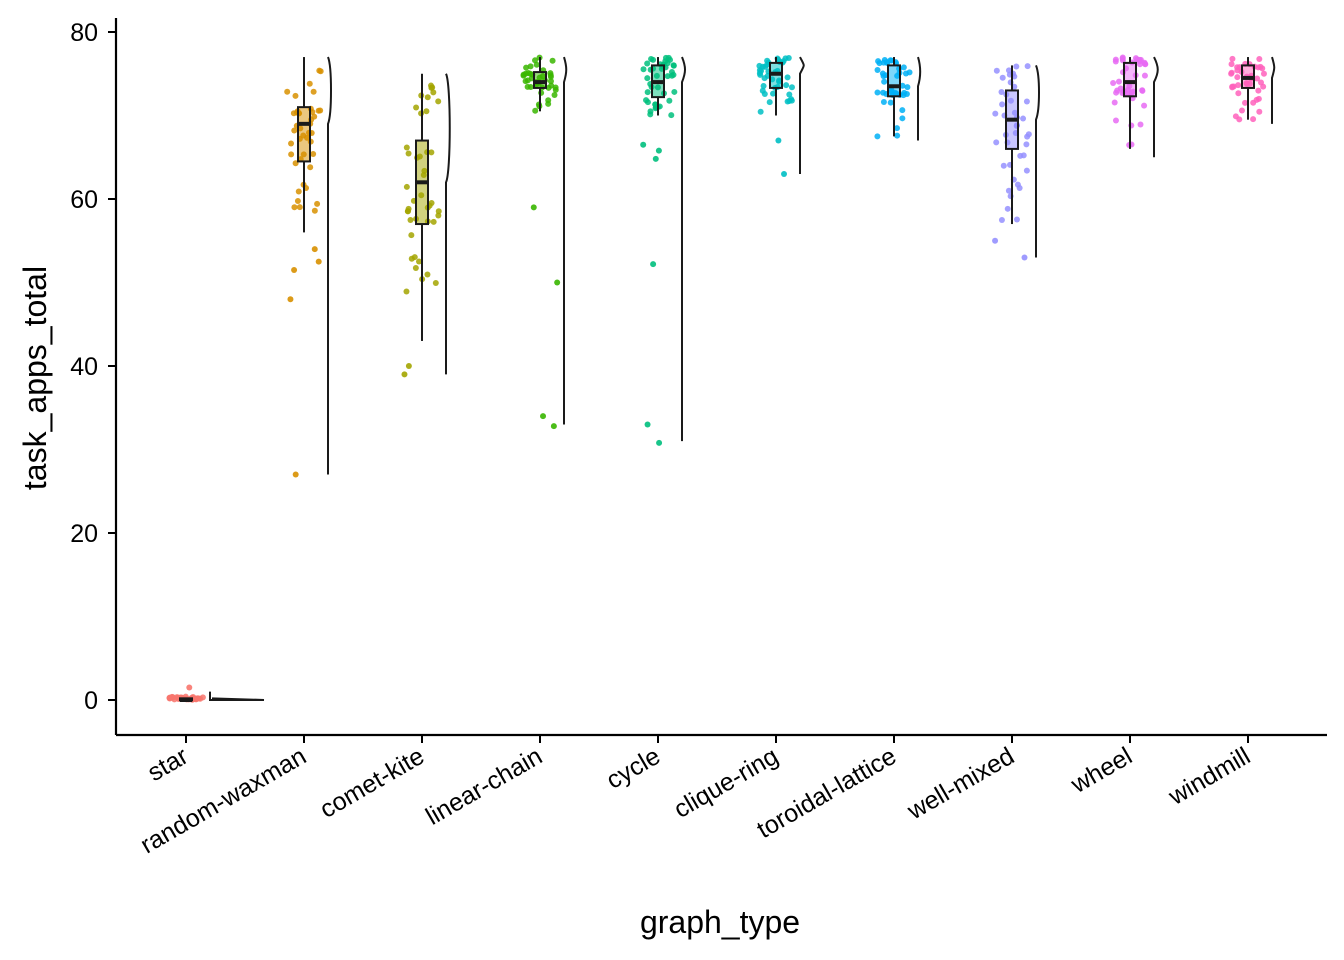  Describe the element at coordinates (329, 265) in the screenshot. I see `violin-random-waxman` at that location.